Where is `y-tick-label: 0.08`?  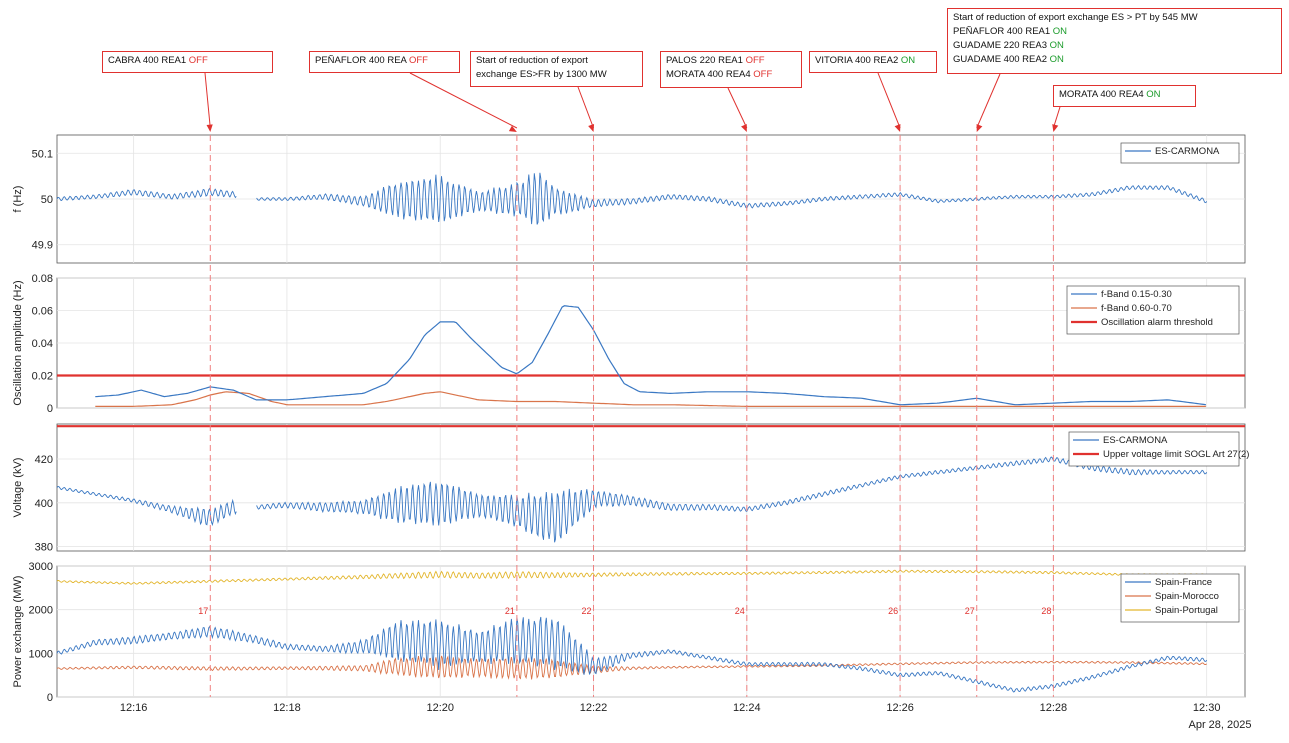 y-tick-label: 0.08 is located at coordinates (42, 279).